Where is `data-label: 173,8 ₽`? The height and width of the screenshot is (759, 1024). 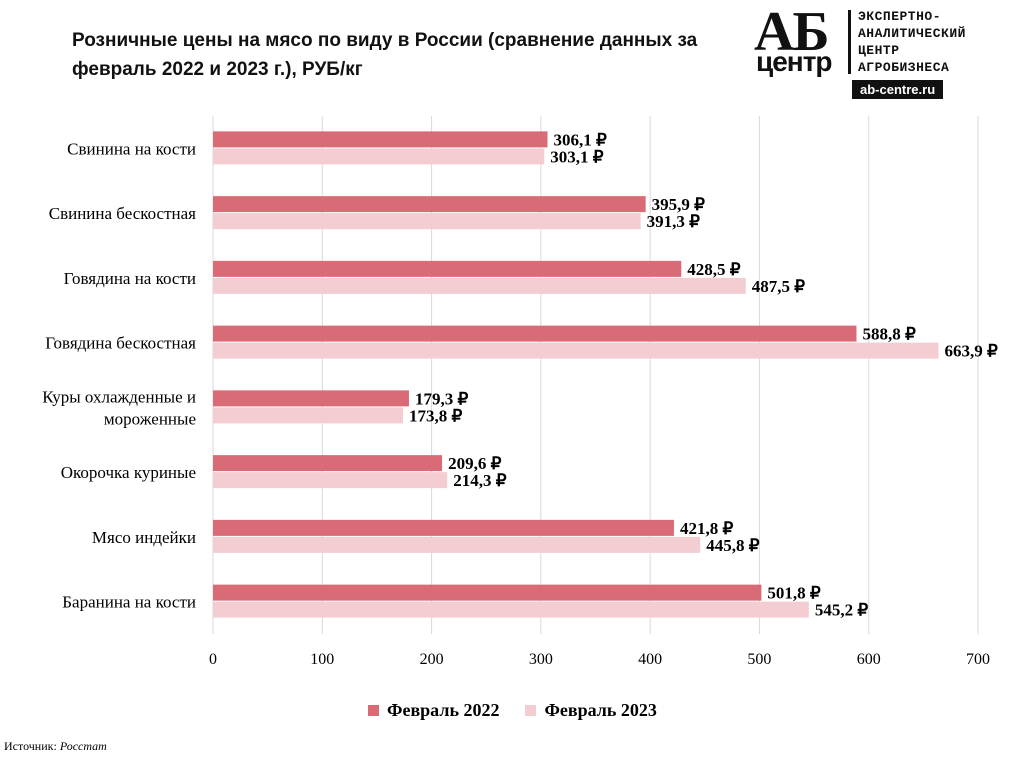 data-label: 173,8 ₽ is located at coordinates (436, 415).